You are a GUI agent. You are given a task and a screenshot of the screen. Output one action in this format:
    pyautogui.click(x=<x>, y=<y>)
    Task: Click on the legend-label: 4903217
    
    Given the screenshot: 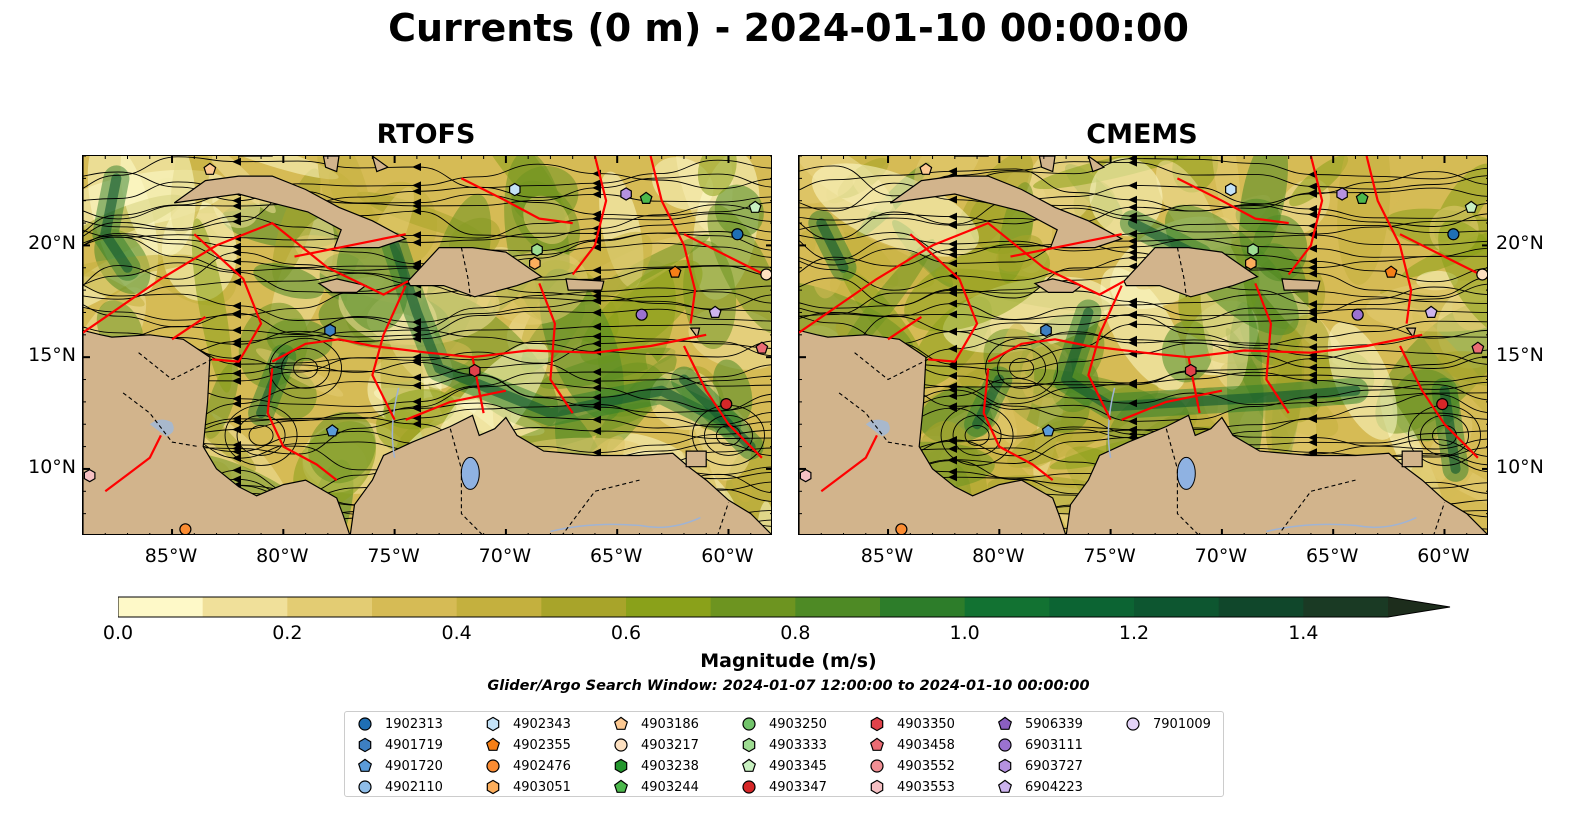 What is the action you would take?
    pyautogui.click(x=670, y=745)
    